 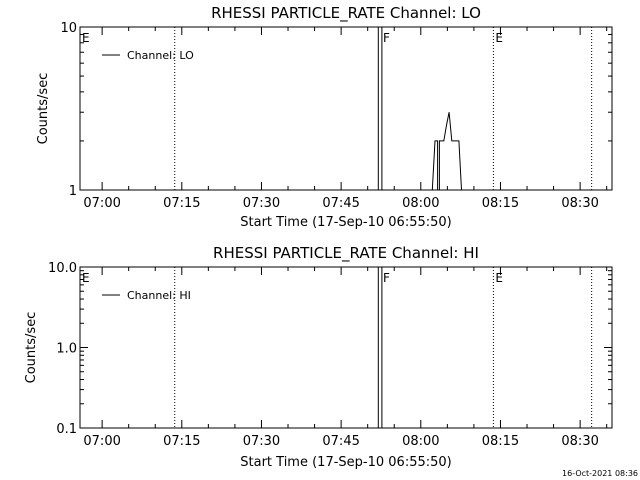 I want to click on chart-title: RHESSI PARTICLE_RATE Channel: HI, so click(x=346, y=253).